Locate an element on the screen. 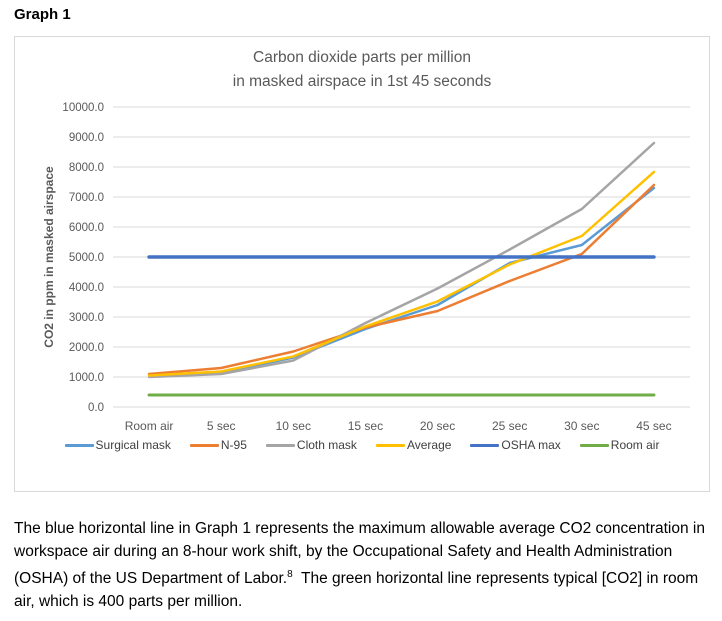  legend-label: N-95 is located at coordinates (233, 445).